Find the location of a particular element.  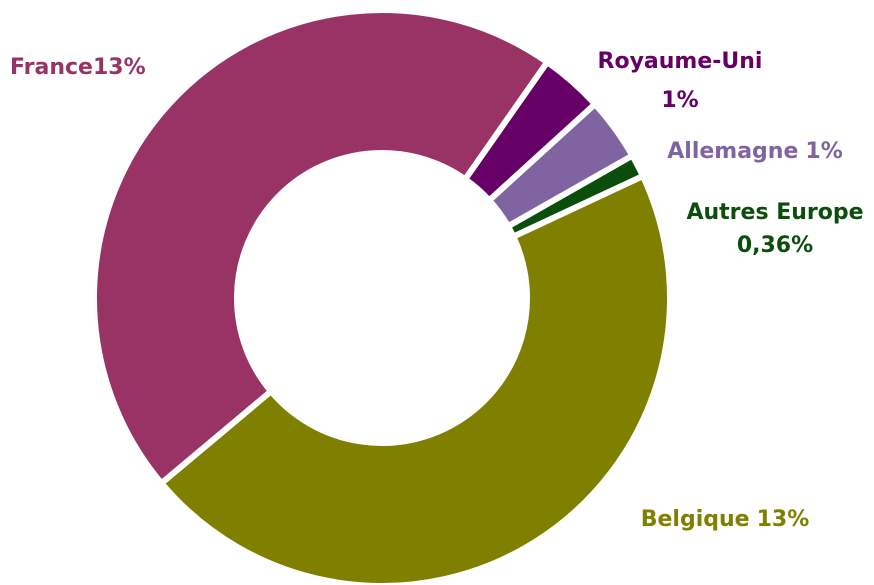

slice-label: Royaume-Uni is located at coordinates (680, 61).